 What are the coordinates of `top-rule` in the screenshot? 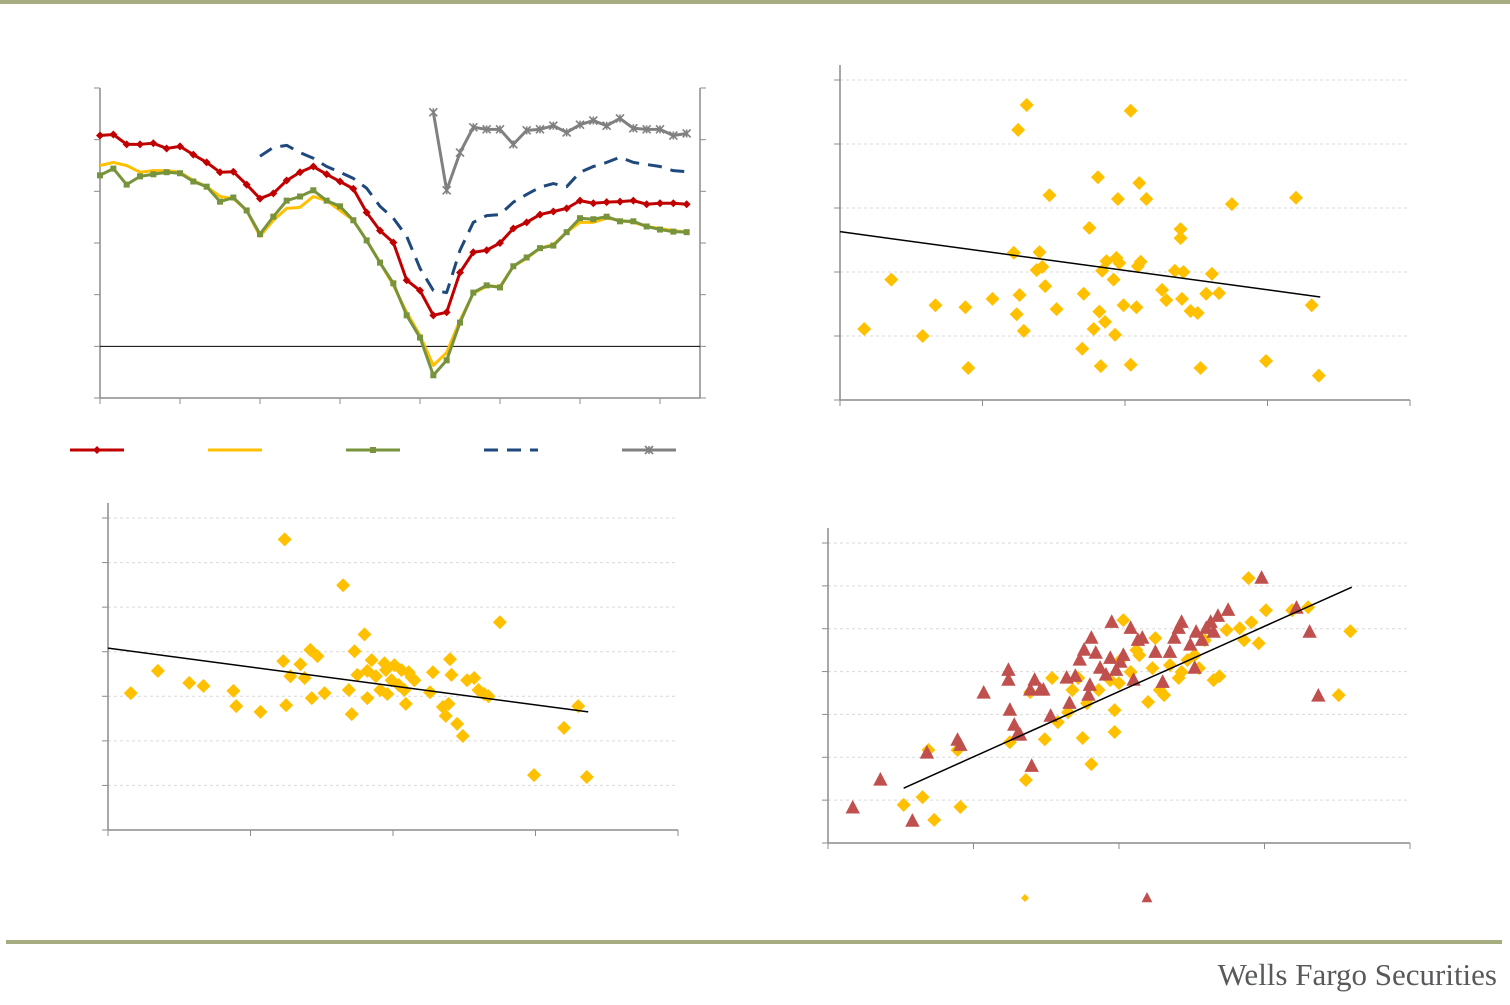 It's located at (755, 2).